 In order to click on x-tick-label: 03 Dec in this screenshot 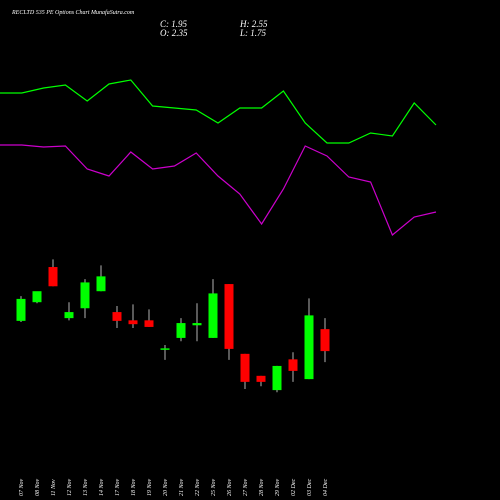, I will do `click(310, 487)`.